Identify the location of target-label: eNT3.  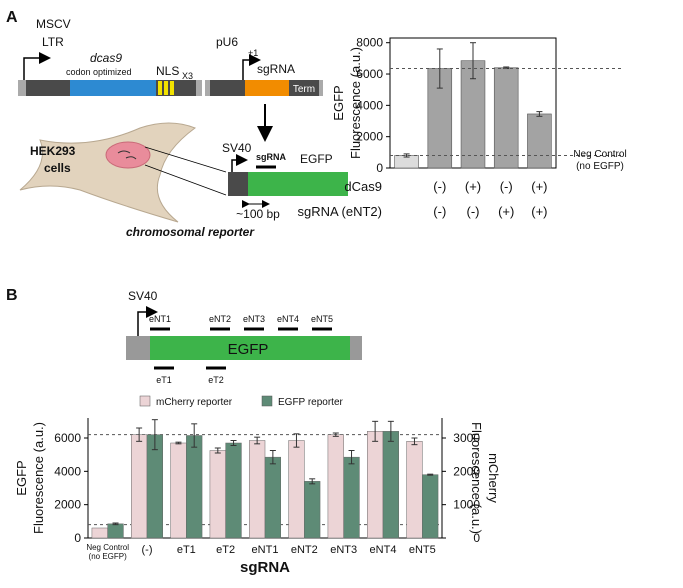
(254, 319).